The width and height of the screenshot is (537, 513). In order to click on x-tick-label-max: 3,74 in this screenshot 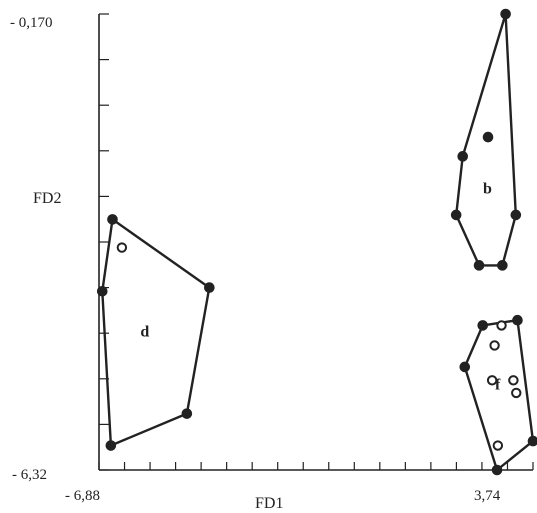, I will do `click(487, 496)`.